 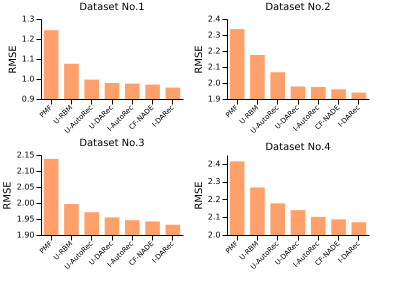 I want to click on y-tick-label: 2.00, so click(x=25, y=203).